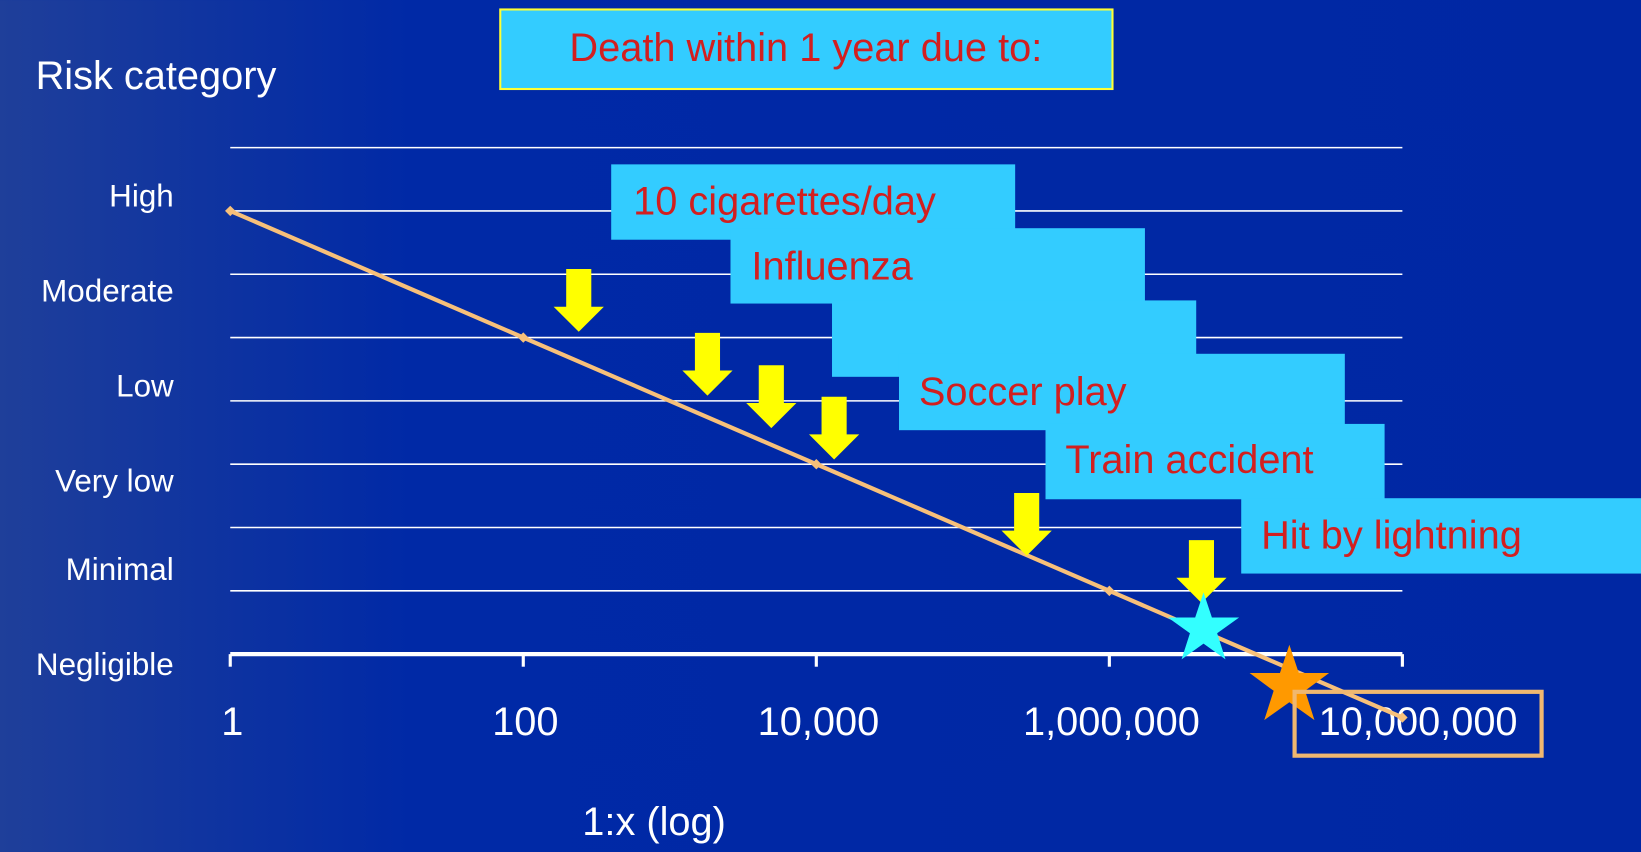  Describe the element at coordinates (232, 722) in the screenshot. I see `x-tick-label: 1` at that location.